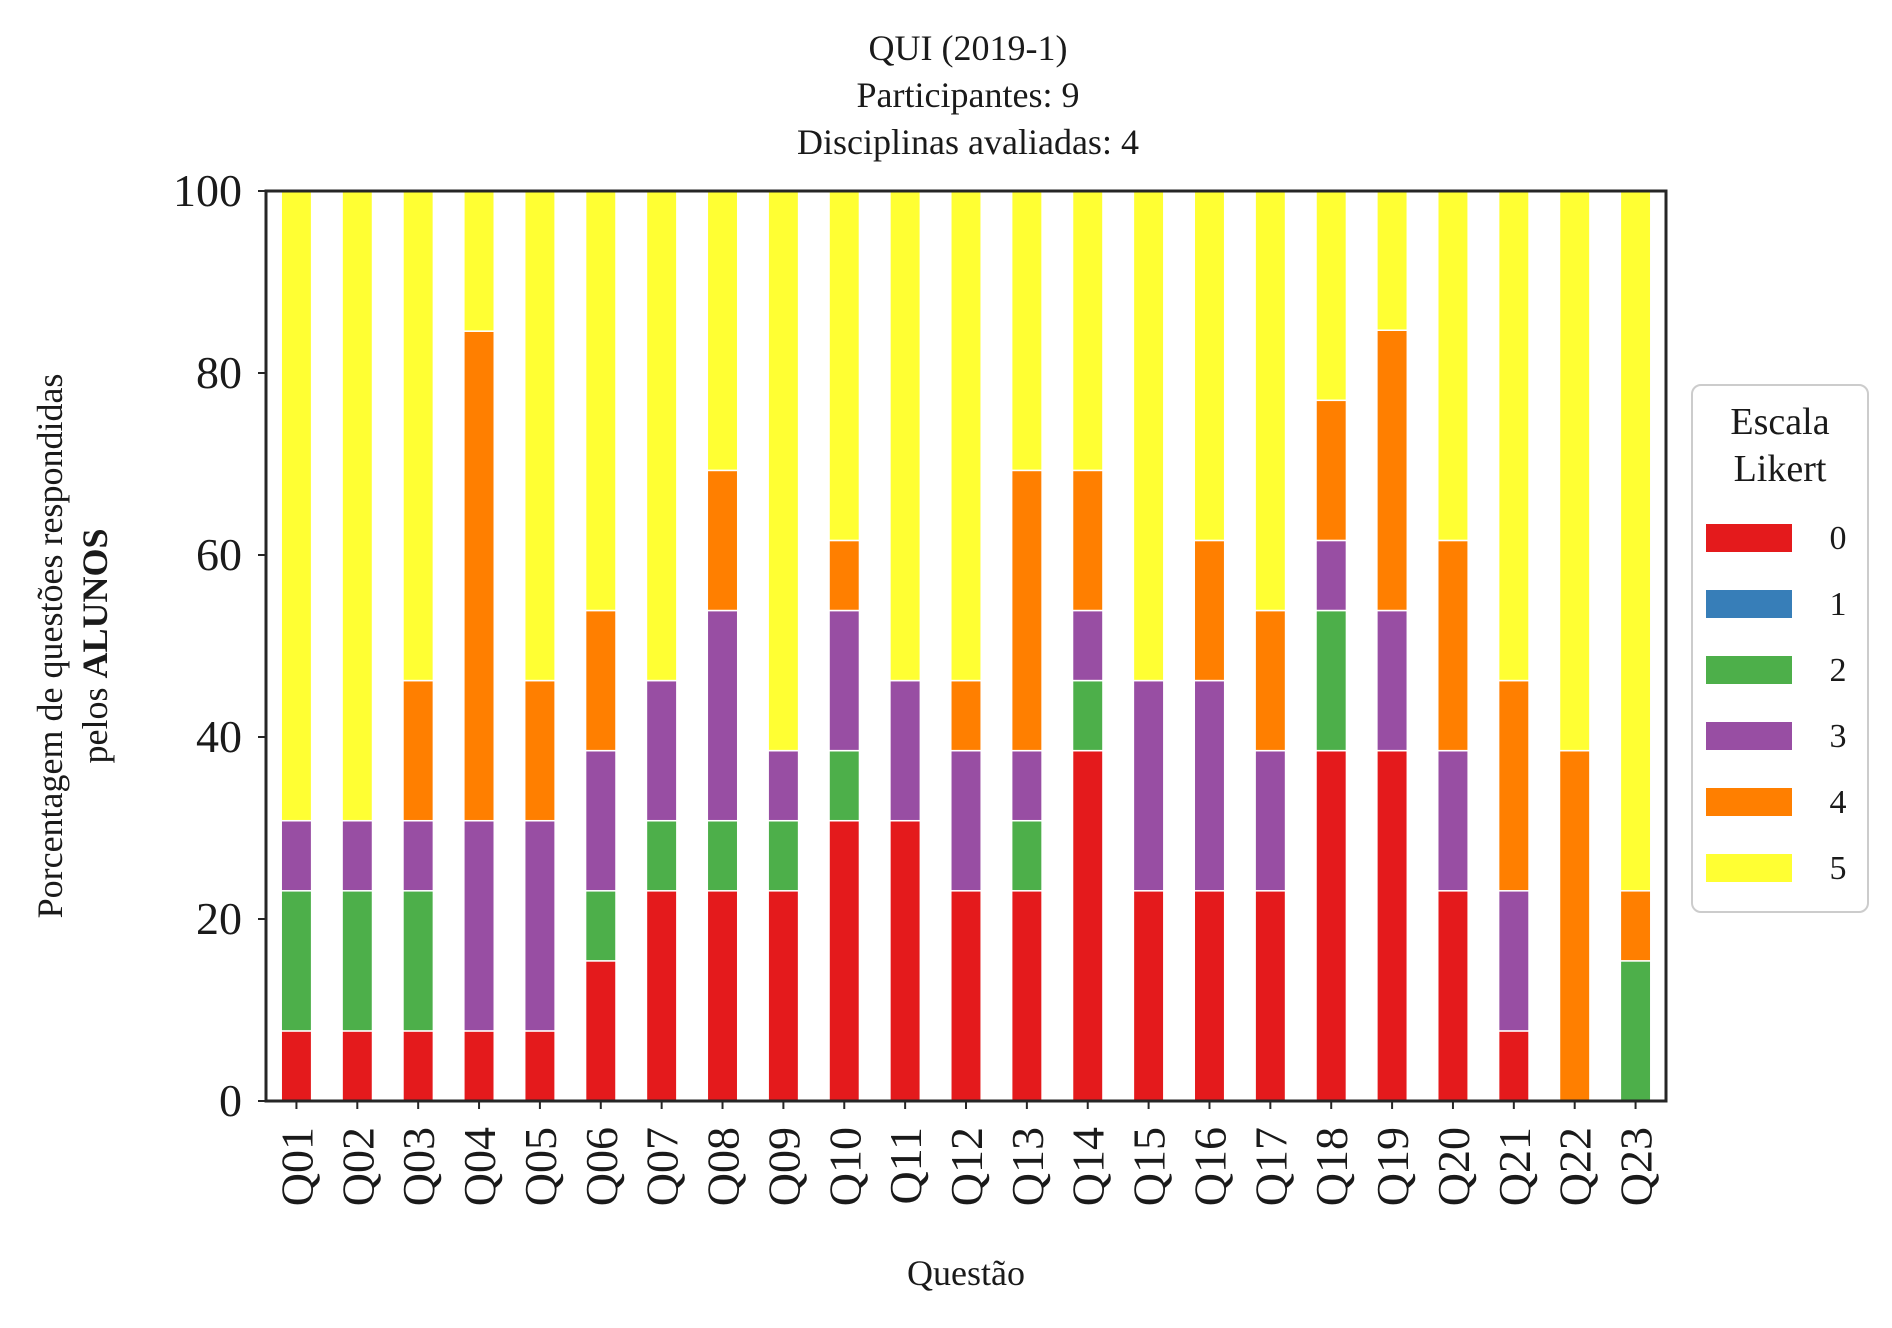  What do you see at coordinates (1780, 648) in the screenshot?
I see `legend-box` at bounding box center [1780, 648].